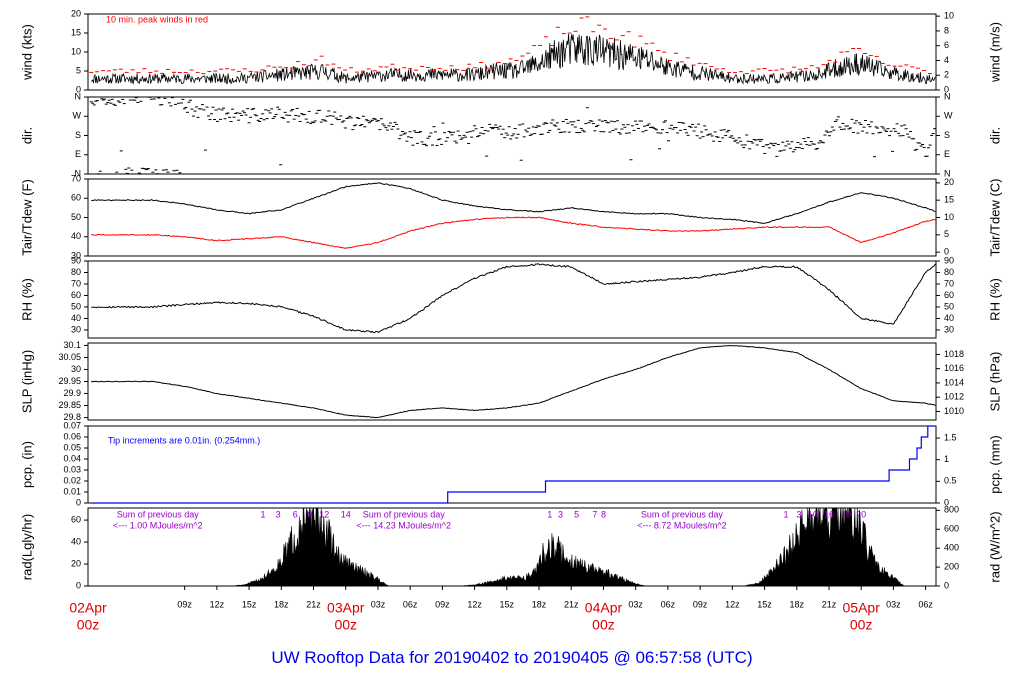 The width and height of the screenshot is (1024, 700). Describe the element at coordinates (72, 425) in the screenshot. I see `left-tick-label: 0.07` at that location.